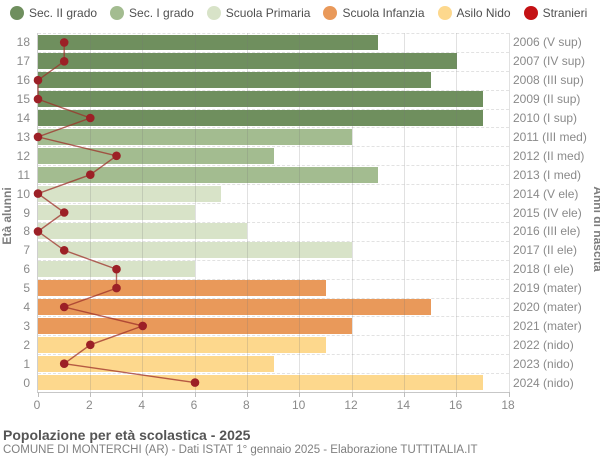 Image resolution: width=600 pixels, height=460 pixels. Describe the element at coordinates (26, 325) in the screenshot. I see `age-label-3: 3` at that location.